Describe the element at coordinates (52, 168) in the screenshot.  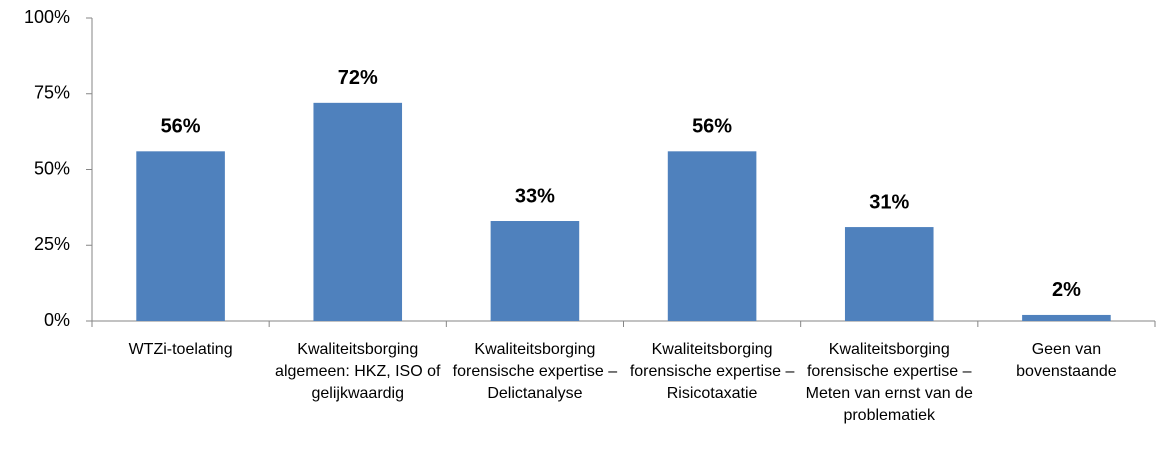
I see `y-tick-label: 50%` at that location.